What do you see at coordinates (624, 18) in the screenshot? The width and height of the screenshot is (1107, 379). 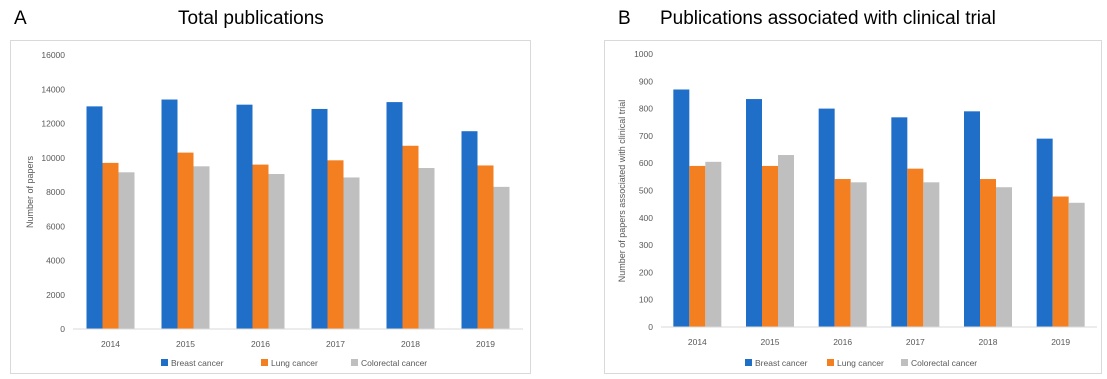 I see `panel-b-letter: B` at bounding box center [624, 18].